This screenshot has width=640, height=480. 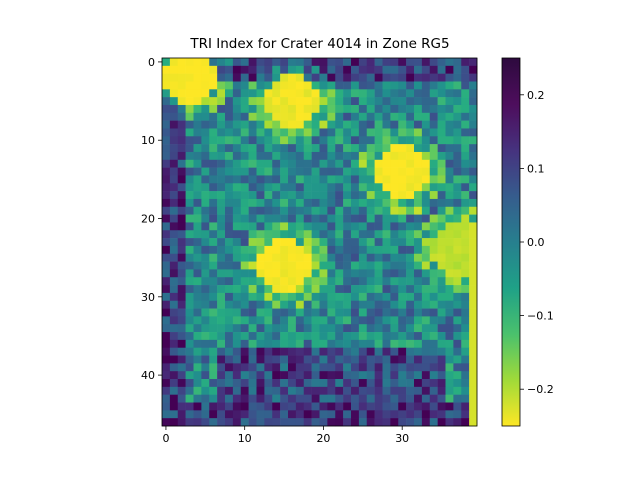 I want to click on y-tick-label: 0, so click(x=151, y=62).